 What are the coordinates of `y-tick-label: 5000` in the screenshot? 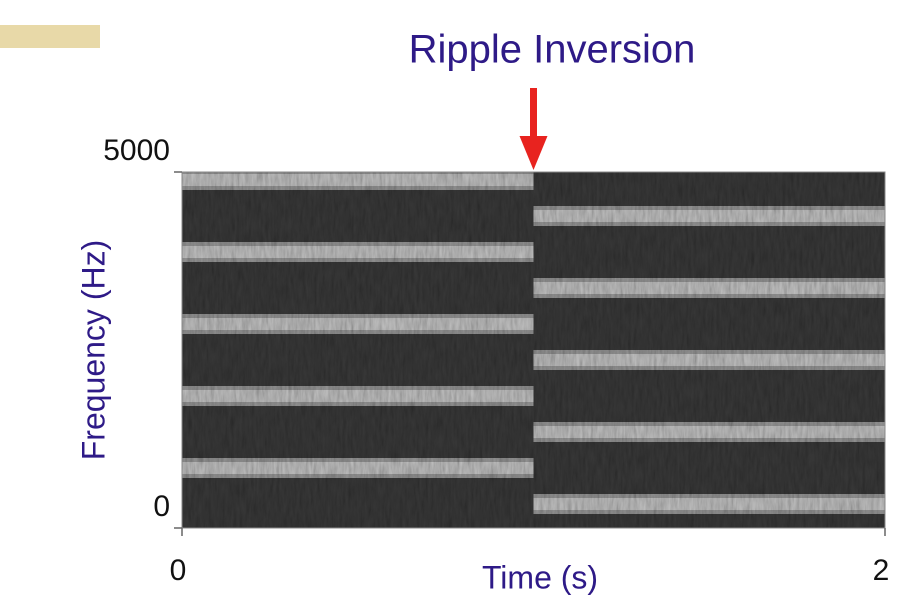 It's located at (136, 150).